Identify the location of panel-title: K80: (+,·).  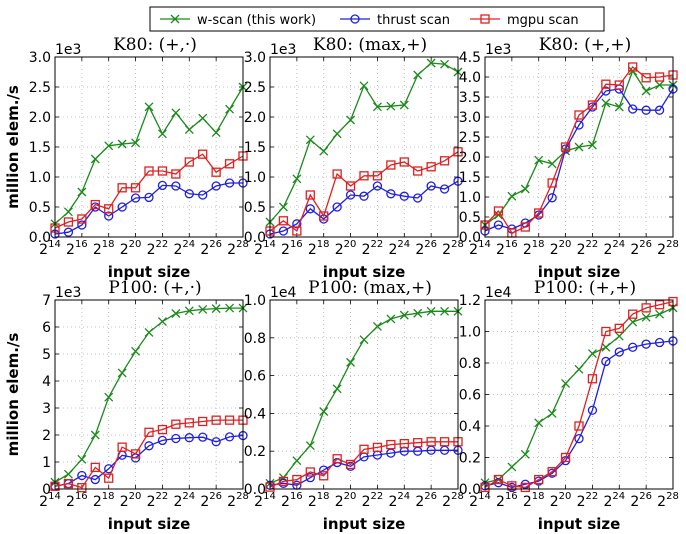
(155, 45).